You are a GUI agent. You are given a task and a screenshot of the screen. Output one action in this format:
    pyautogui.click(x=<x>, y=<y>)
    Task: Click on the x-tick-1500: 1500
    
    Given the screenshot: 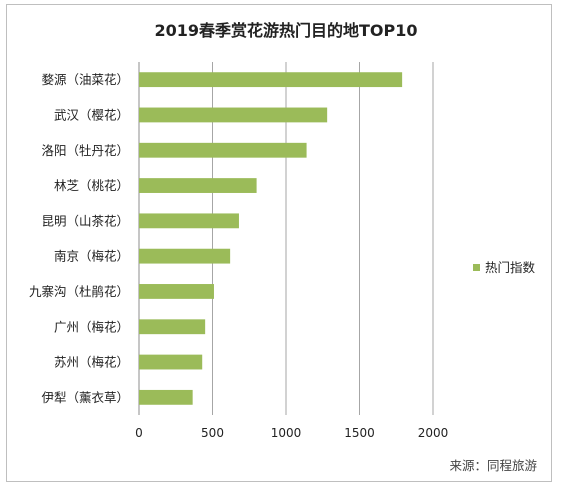 What is the action you would take?
    pyautogui.click(x=359, y=433)
    